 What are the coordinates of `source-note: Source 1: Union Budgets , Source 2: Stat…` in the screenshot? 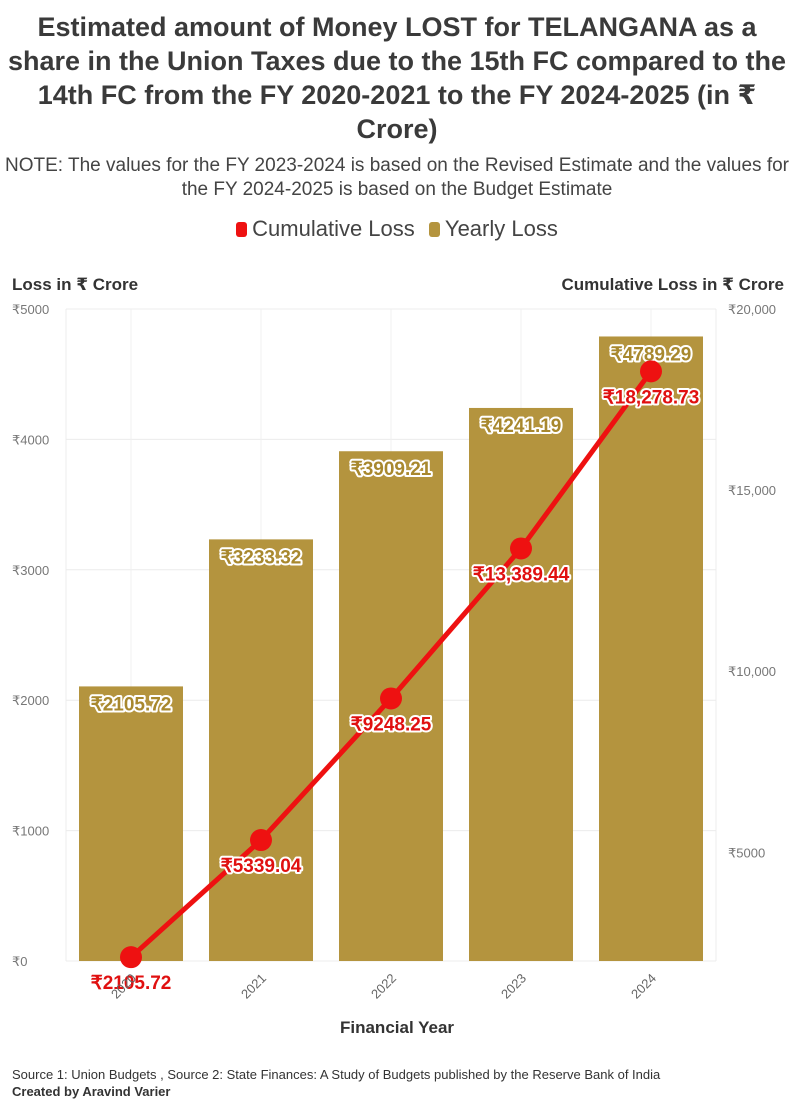 It's located at (336, 1074).